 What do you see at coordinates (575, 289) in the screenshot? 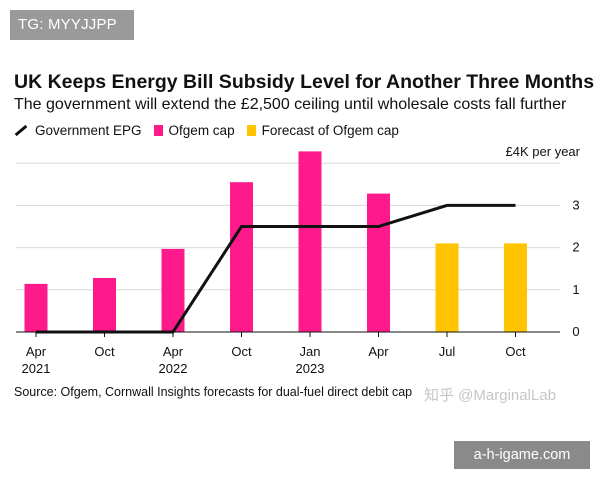
I see `y-tick-label: 1` at bounding box center [575, 289].